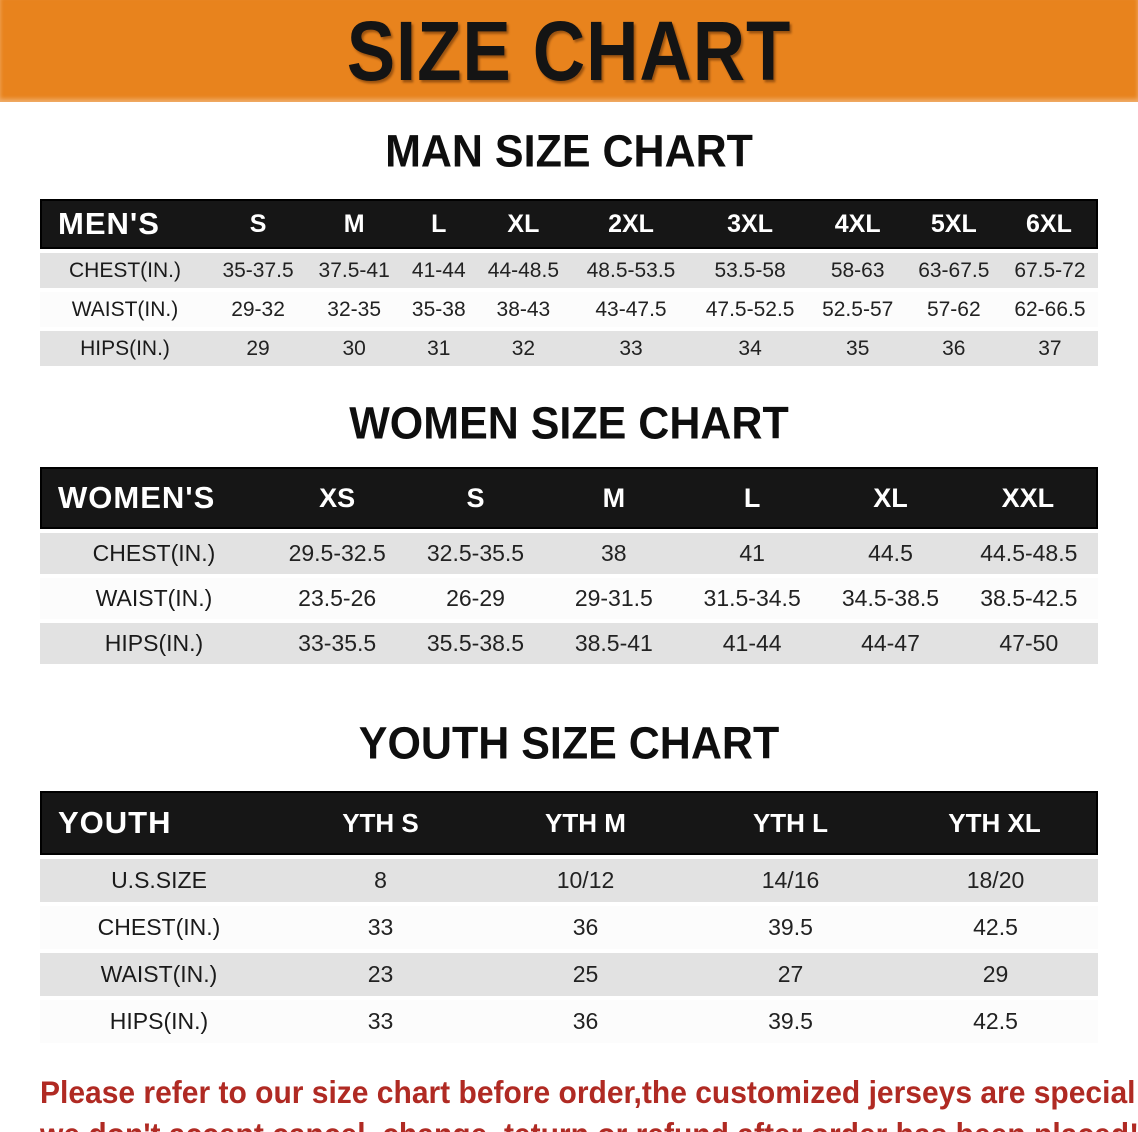 This screenshot has height=1132, width=1138. What do you see at coordinates (790, 880) in the screenshot?
I see `size-cell: 14/16` at bounding box center [790, 880].